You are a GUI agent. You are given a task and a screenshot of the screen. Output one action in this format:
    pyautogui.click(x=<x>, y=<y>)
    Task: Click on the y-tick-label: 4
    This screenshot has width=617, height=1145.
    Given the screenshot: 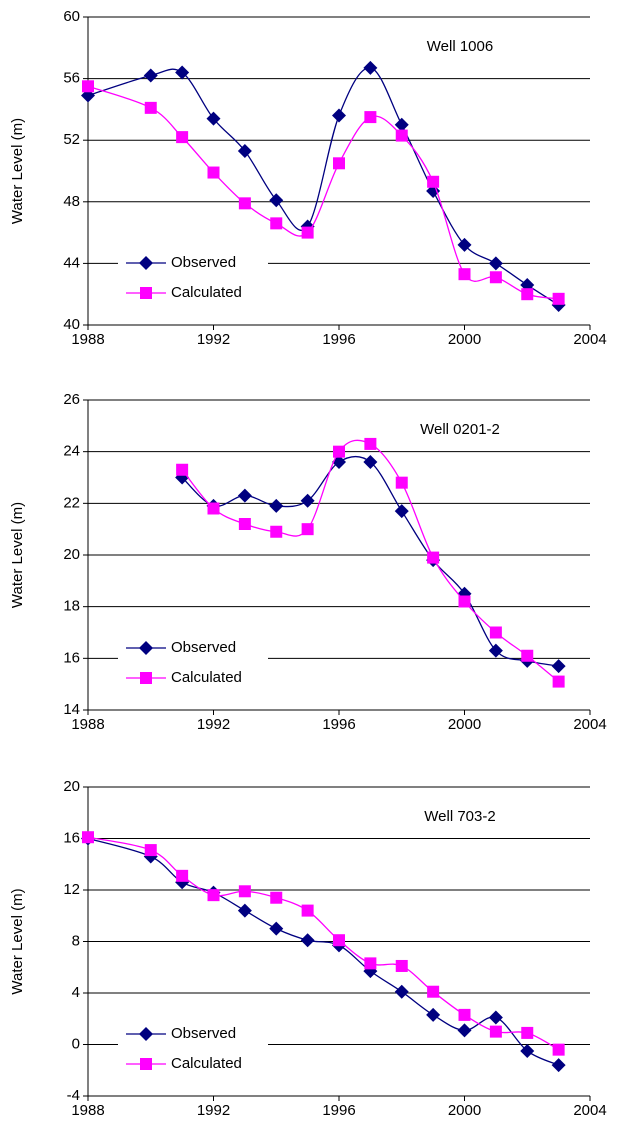 What is the action you would take?
    pyautogui.click(x=76, y=992)
    